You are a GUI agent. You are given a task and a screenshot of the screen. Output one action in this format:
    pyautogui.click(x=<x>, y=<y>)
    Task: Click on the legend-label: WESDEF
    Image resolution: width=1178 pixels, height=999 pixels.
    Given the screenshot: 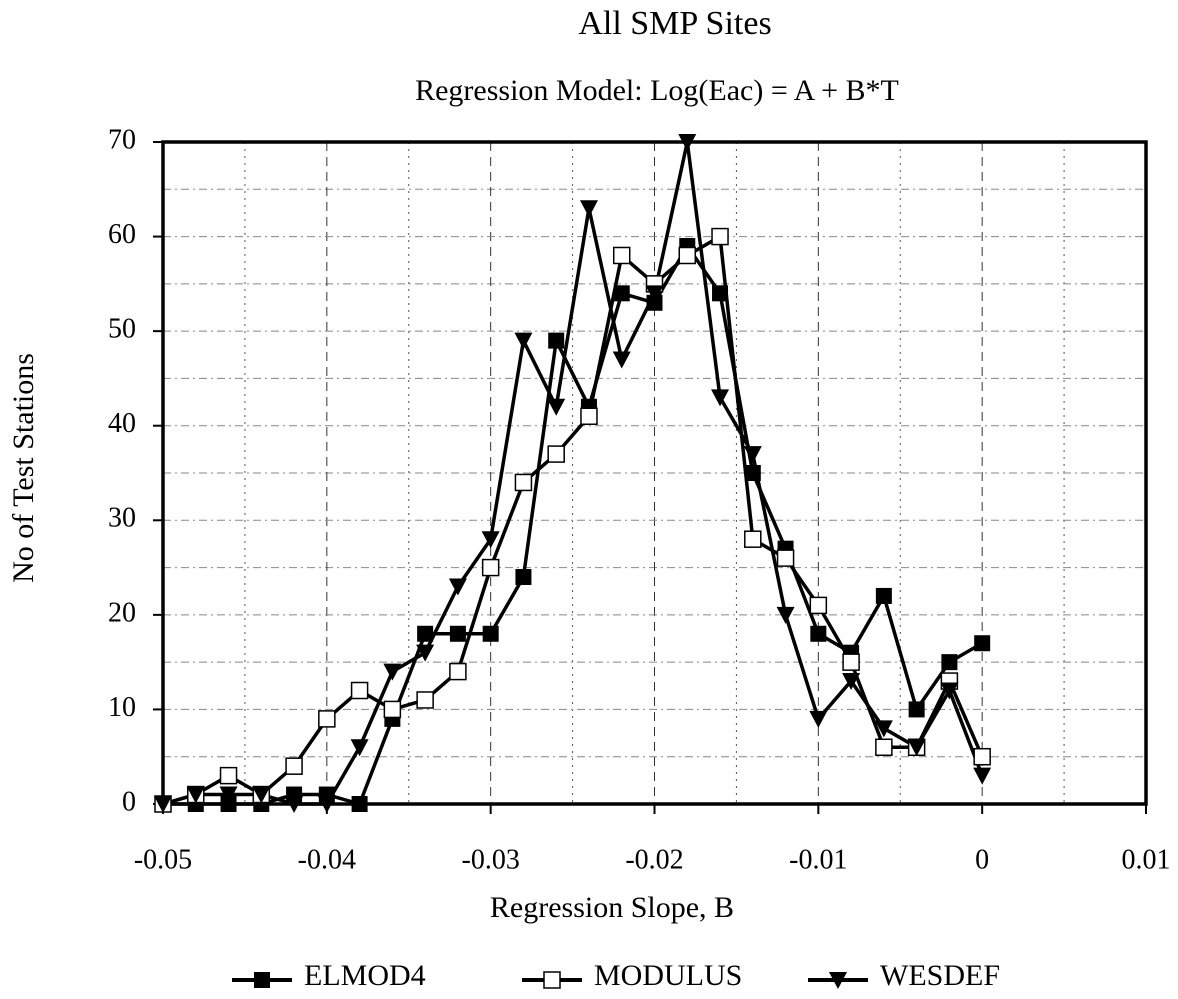 What is the action you would take?
    pyautogui.click(x=940, y=975)
    